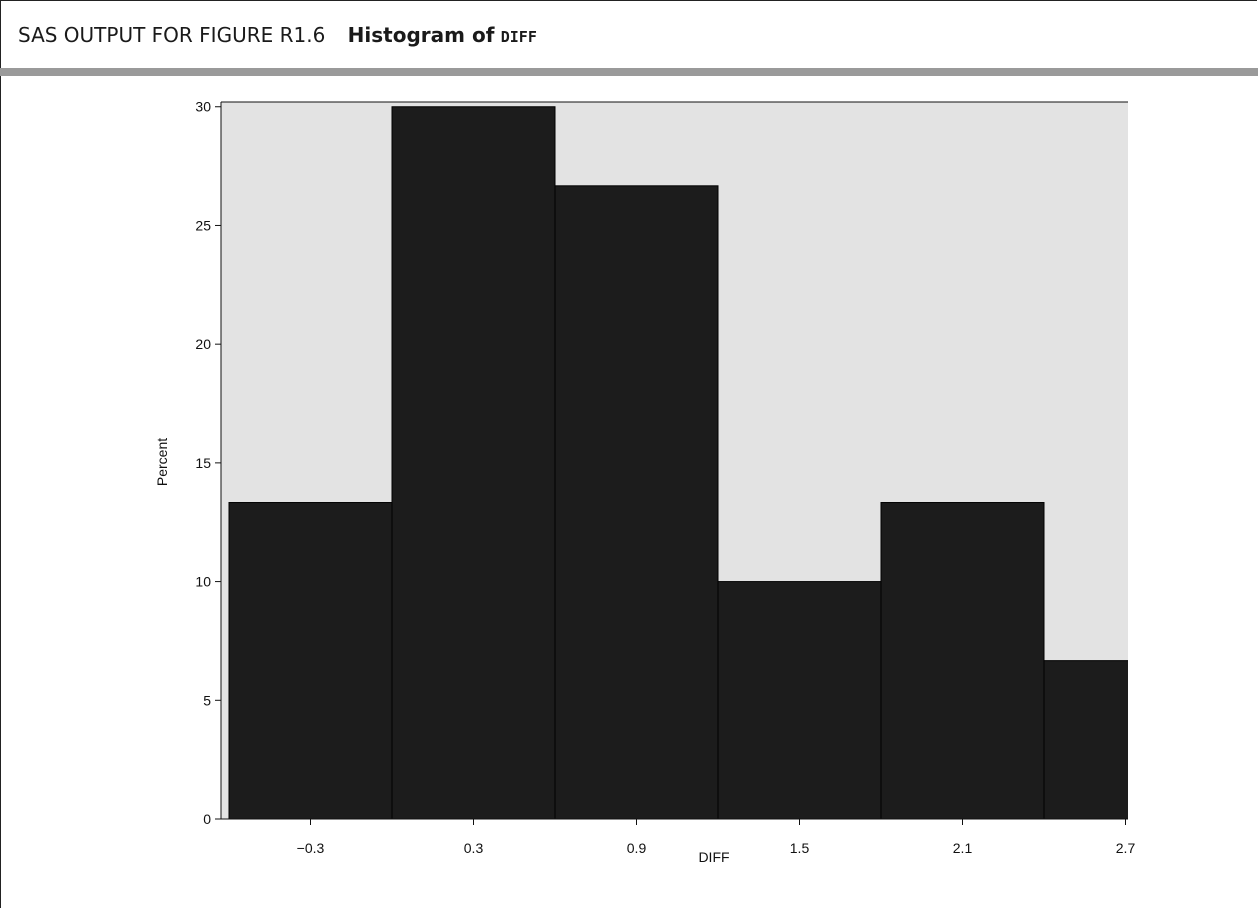 Image resolution: width=1258 pixels, height=909 pixels. What do you see at coordinates (162, 462) in the screenshot?
I see `y-axis-label: Percent` at bounding box center [162, 462].